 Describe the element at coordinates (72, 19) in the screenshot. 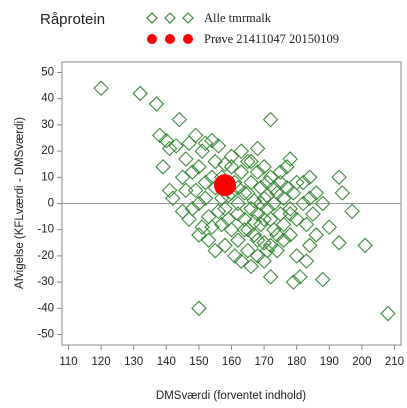

I see `chart-title: Råprotein` at that location.